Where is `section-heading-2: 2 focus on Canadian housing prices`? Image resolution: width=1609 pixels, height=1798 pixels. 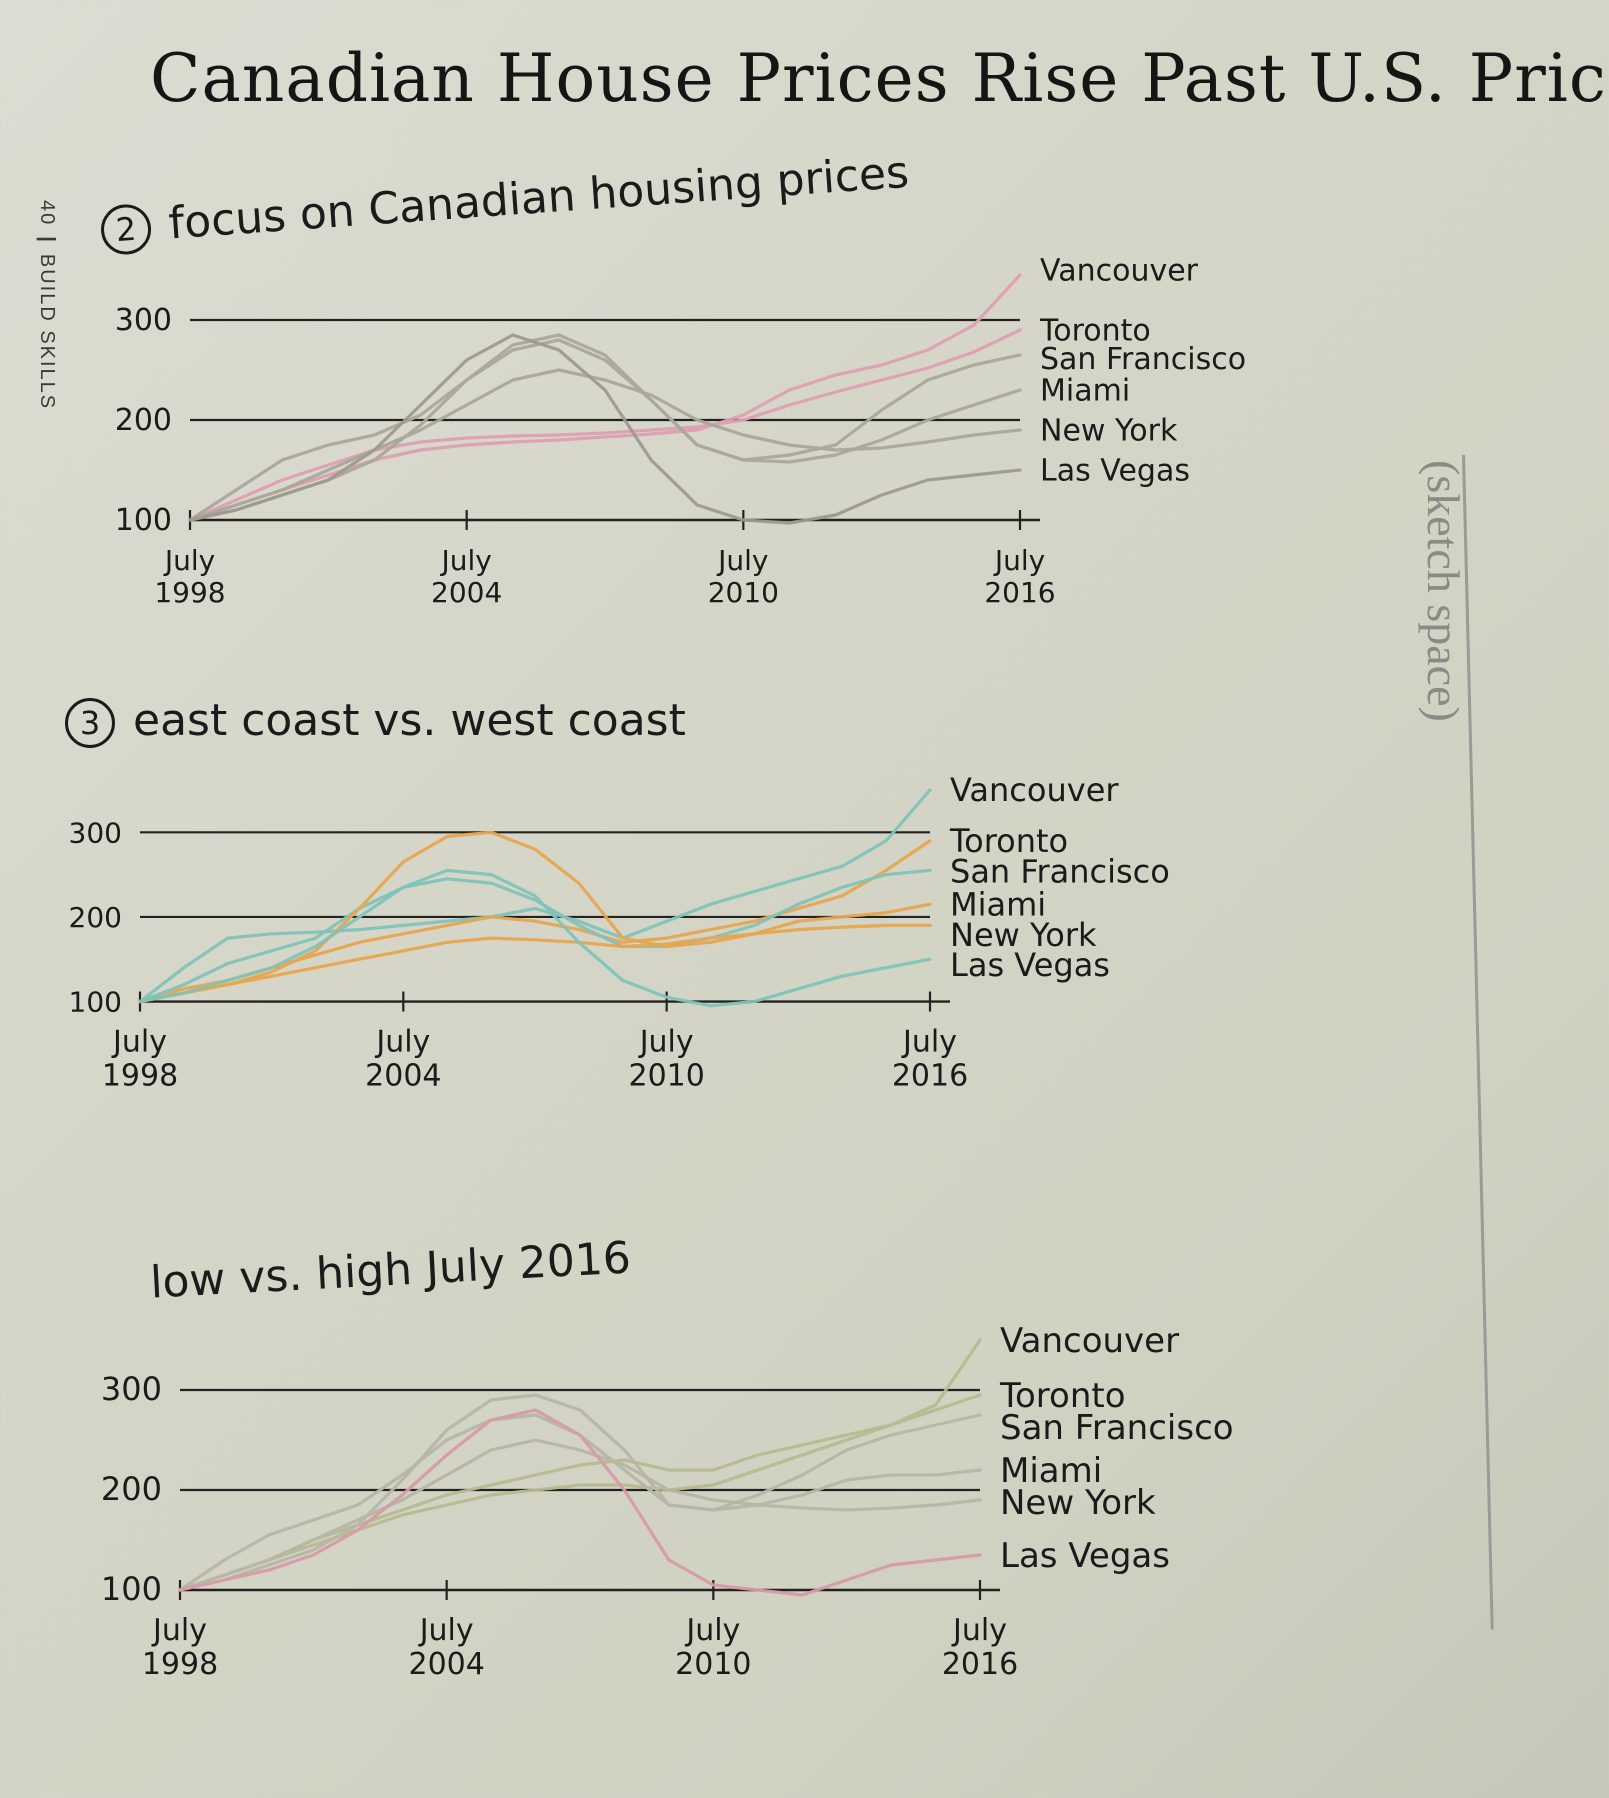 section-heading-2: 2 focus on Canadian housing prices is located at coordinates (505, 201).